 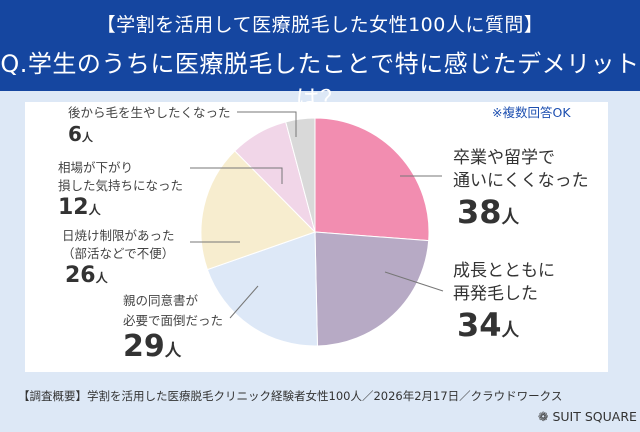 What do you see at coordinates (504, 271) in the screenshot?
I see `label-line: 成長とともに` at bounding box center [504, 271].